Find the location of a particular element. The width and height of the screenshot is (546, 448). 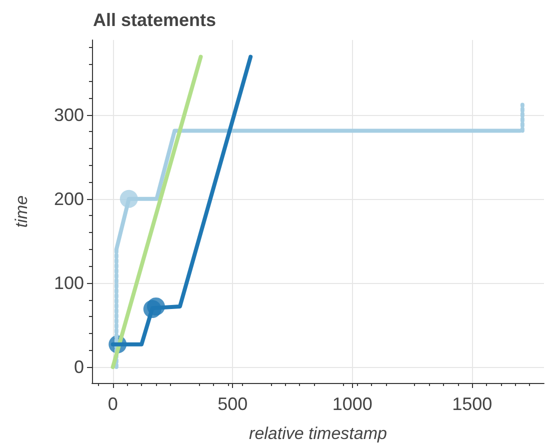

y-tick-label: 300 is located at coordinates (69, 114).